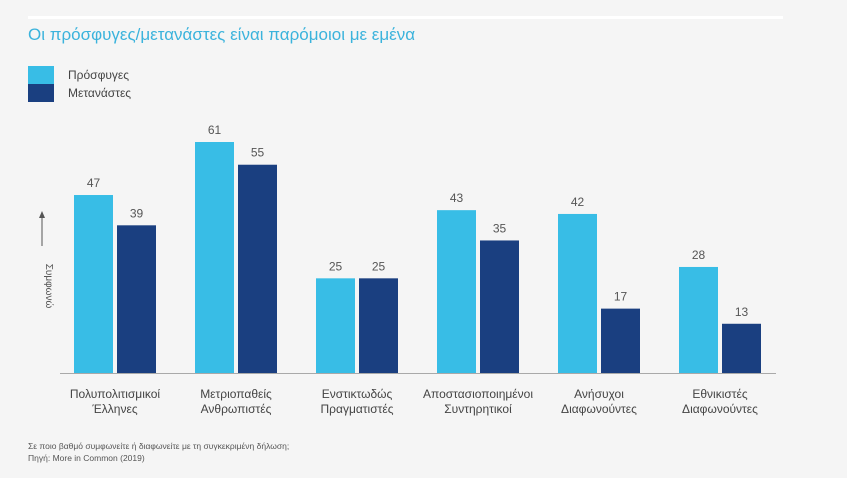  I want to click on data-label: 47, so click(94, 183).